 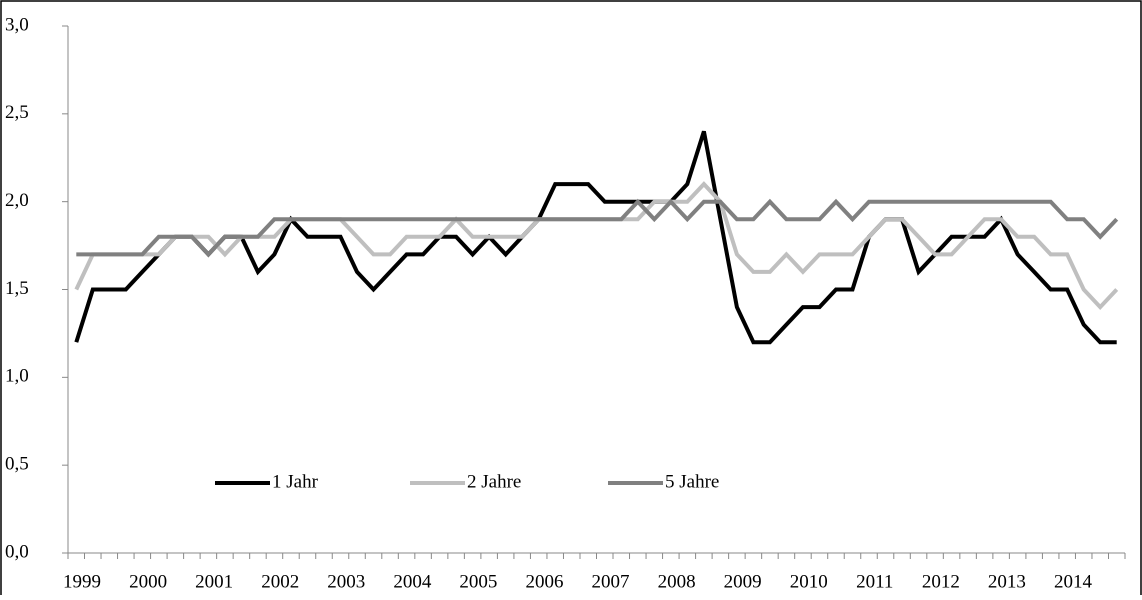 I want to click on x-tick-label: 1999, so click(x=82, y=581).